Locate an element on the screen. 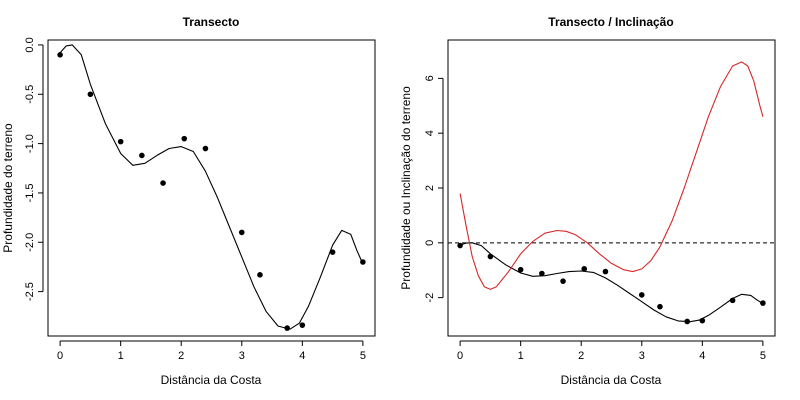 This screenshot has width=800, height=400. chart-1-y-axis: 0.0 -0.5 -1.0 -1.5 -2.0 -2.5 is located at coordinates (34, 169).